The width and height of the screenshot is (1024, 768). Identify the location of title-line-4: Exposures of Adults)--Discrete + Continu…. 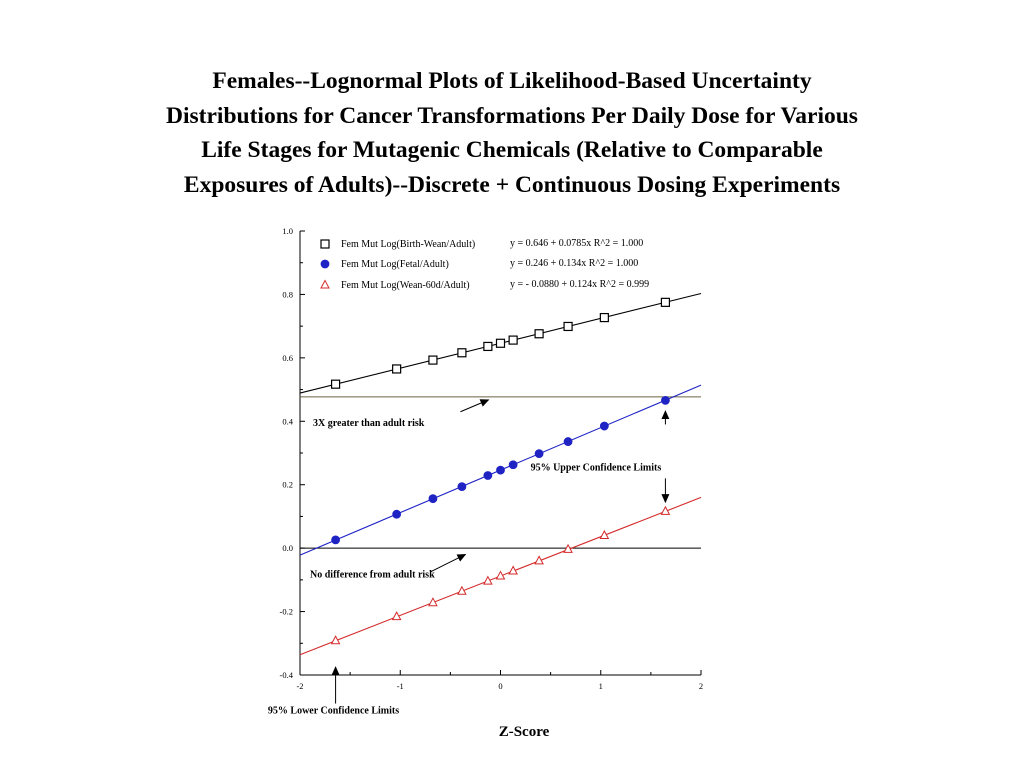
(512, 184).